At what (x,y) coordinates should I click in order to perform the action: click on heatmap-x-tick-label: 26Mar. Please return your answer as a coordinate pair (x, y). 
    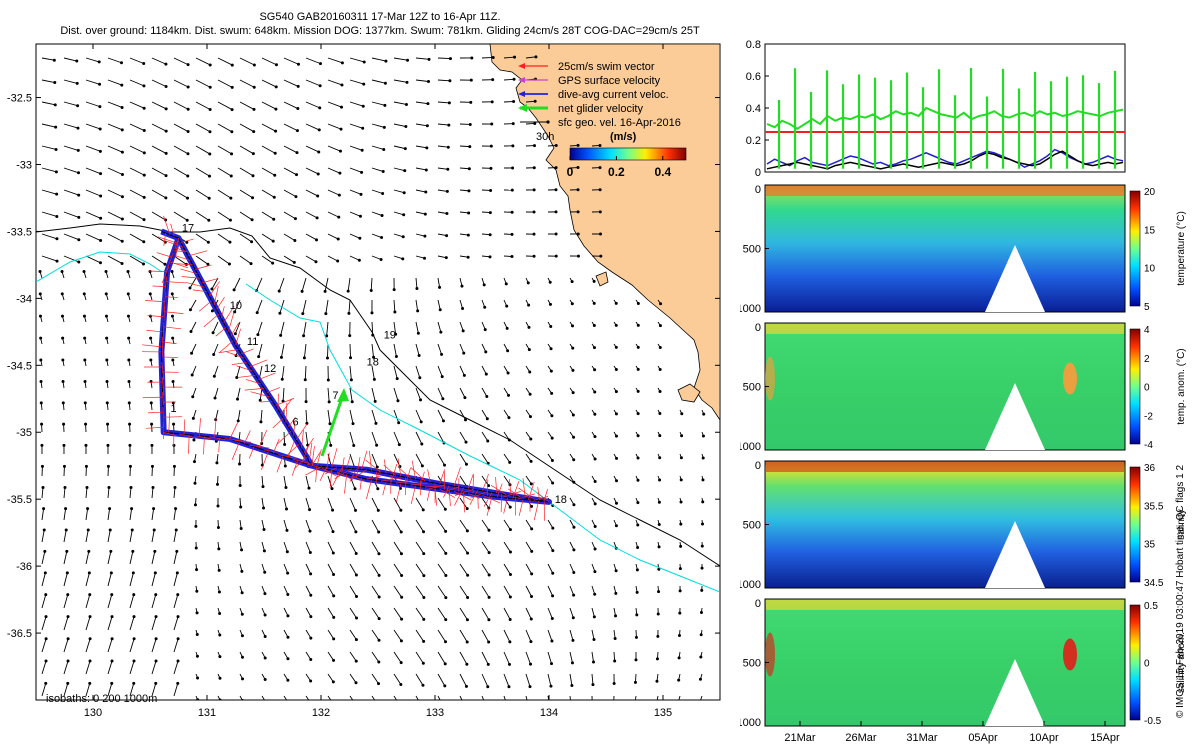
    Looking at the image, I should click on (861, 738).